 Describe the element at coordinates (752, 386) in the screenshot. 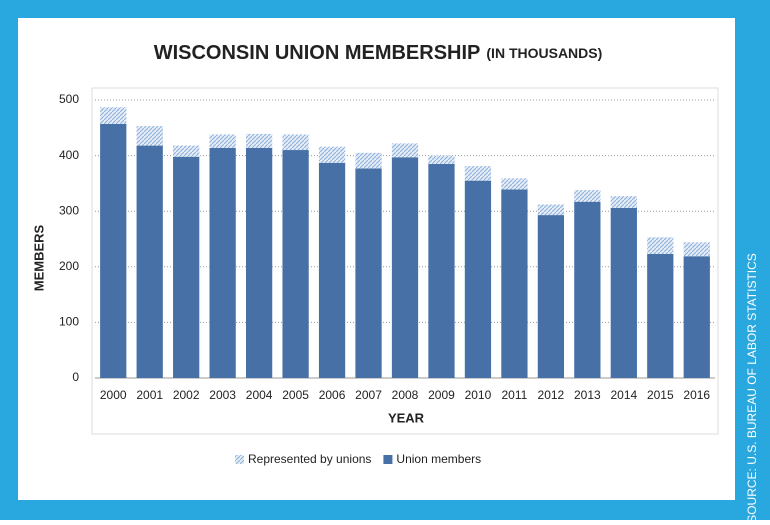

I see `source: SOURCE: U.S. BUREAU OF LABOR STATISTICS` at that location.